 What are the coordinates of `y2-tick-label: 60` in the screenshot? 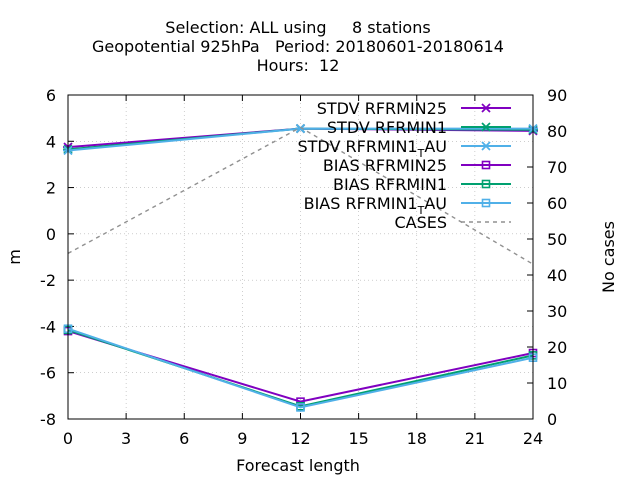 It's located at (557, 203).